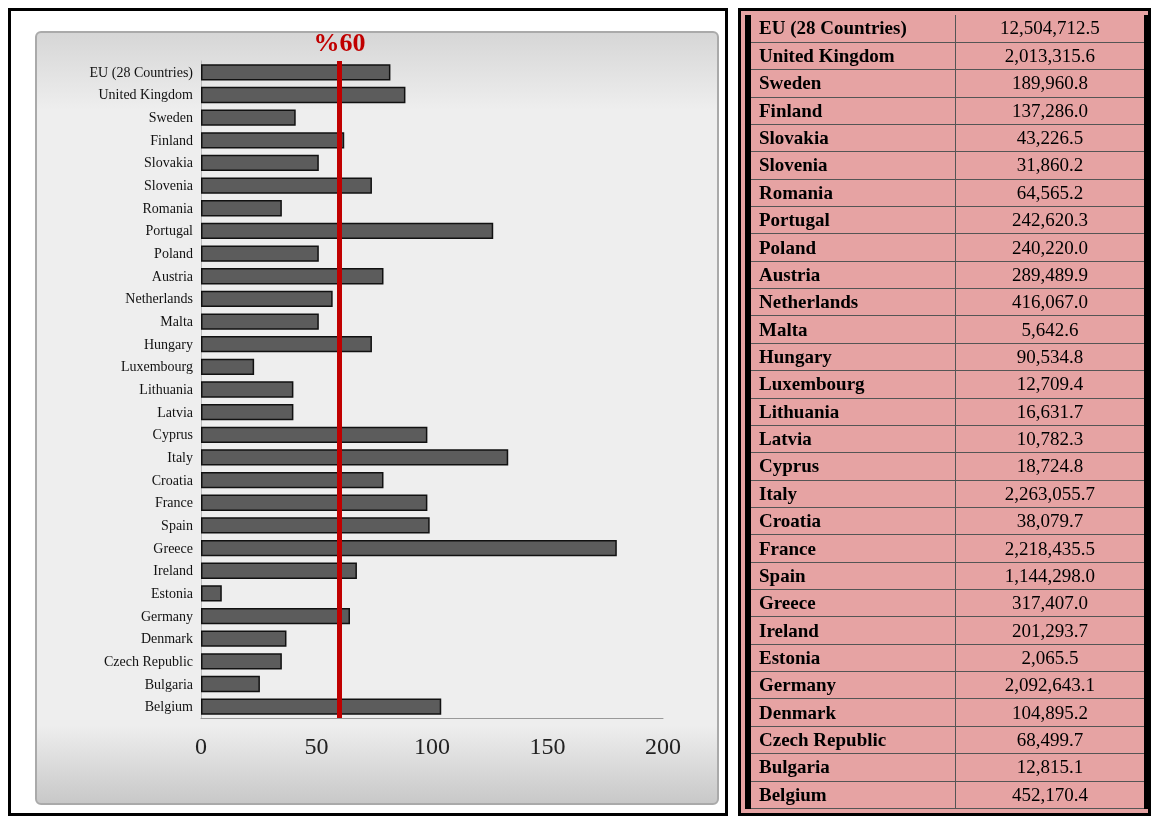  Describe the element at coordinates (853, 165) in the screenshot. I see `category-label: Slovenia` at that location.